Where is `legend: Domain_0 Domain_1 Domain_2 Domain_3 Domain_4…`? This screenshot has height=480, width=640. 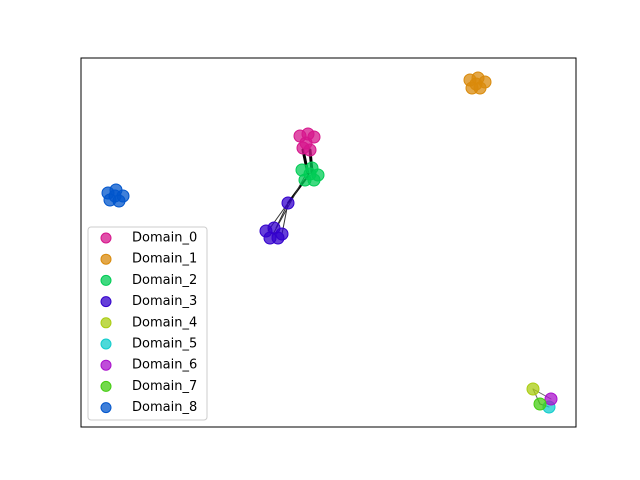 legend: Domain_0 Domain_1 Domain_2 Domain_3 Domain_4… is located at coordinates (148, 323).